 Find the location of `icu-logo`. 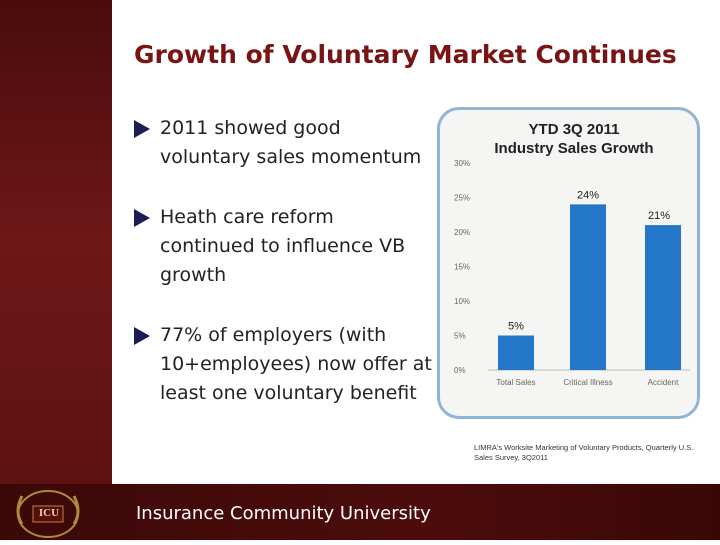

icu-logo is located at coordinates (56, 512).